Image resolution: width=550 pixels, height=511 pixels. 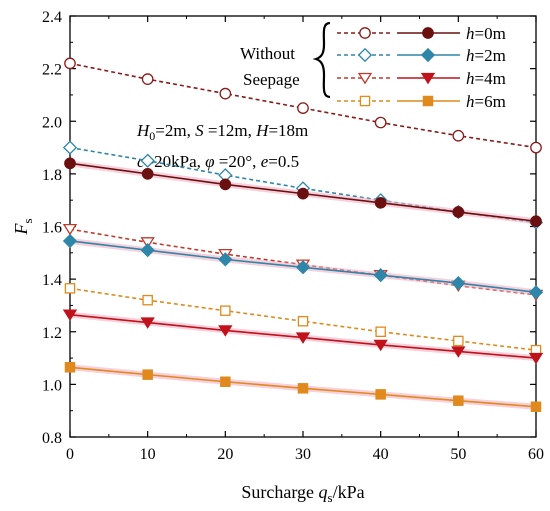 I want to click on legend-label: h=0m, so click(x=486, y=33).